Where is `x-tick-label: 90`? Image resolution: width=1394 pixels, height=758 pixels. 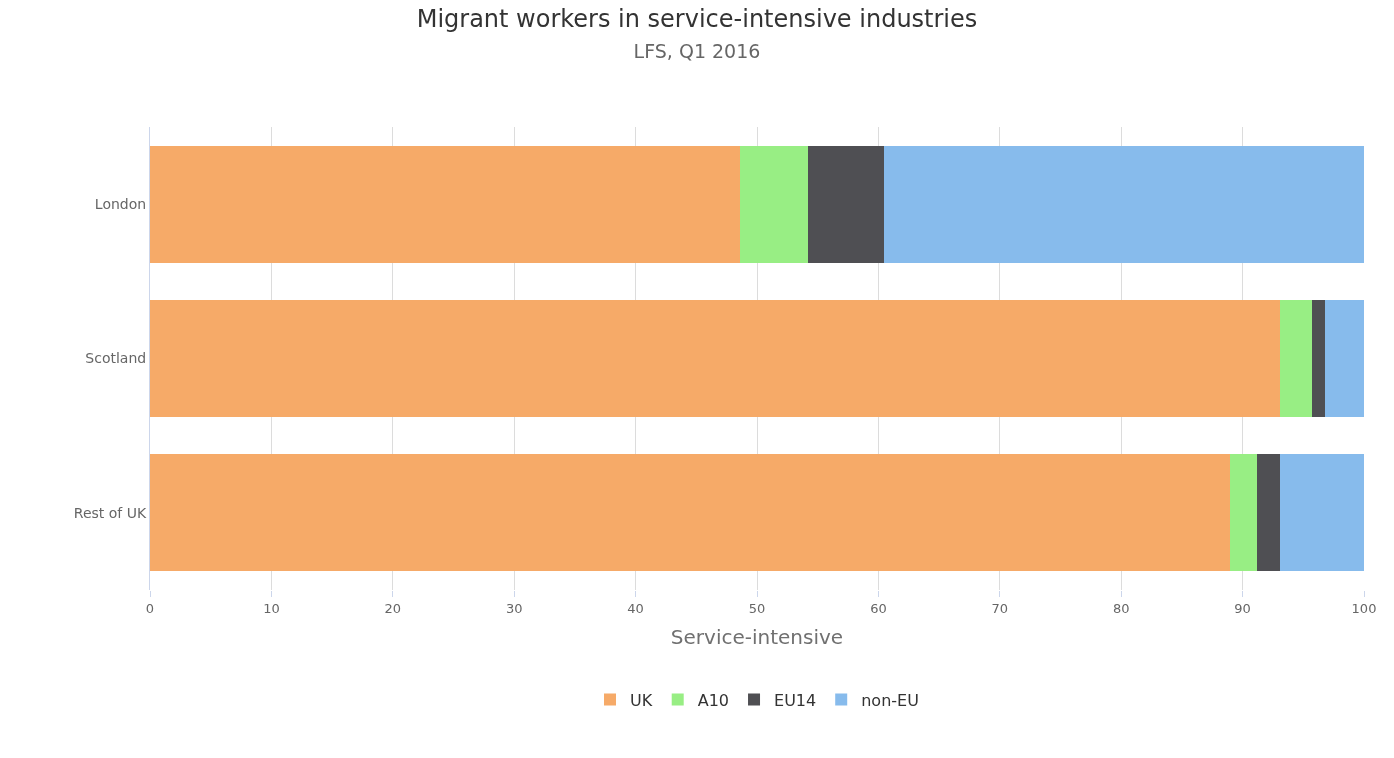
x-tick-label: 90 is located at coordinates (1242, 608).